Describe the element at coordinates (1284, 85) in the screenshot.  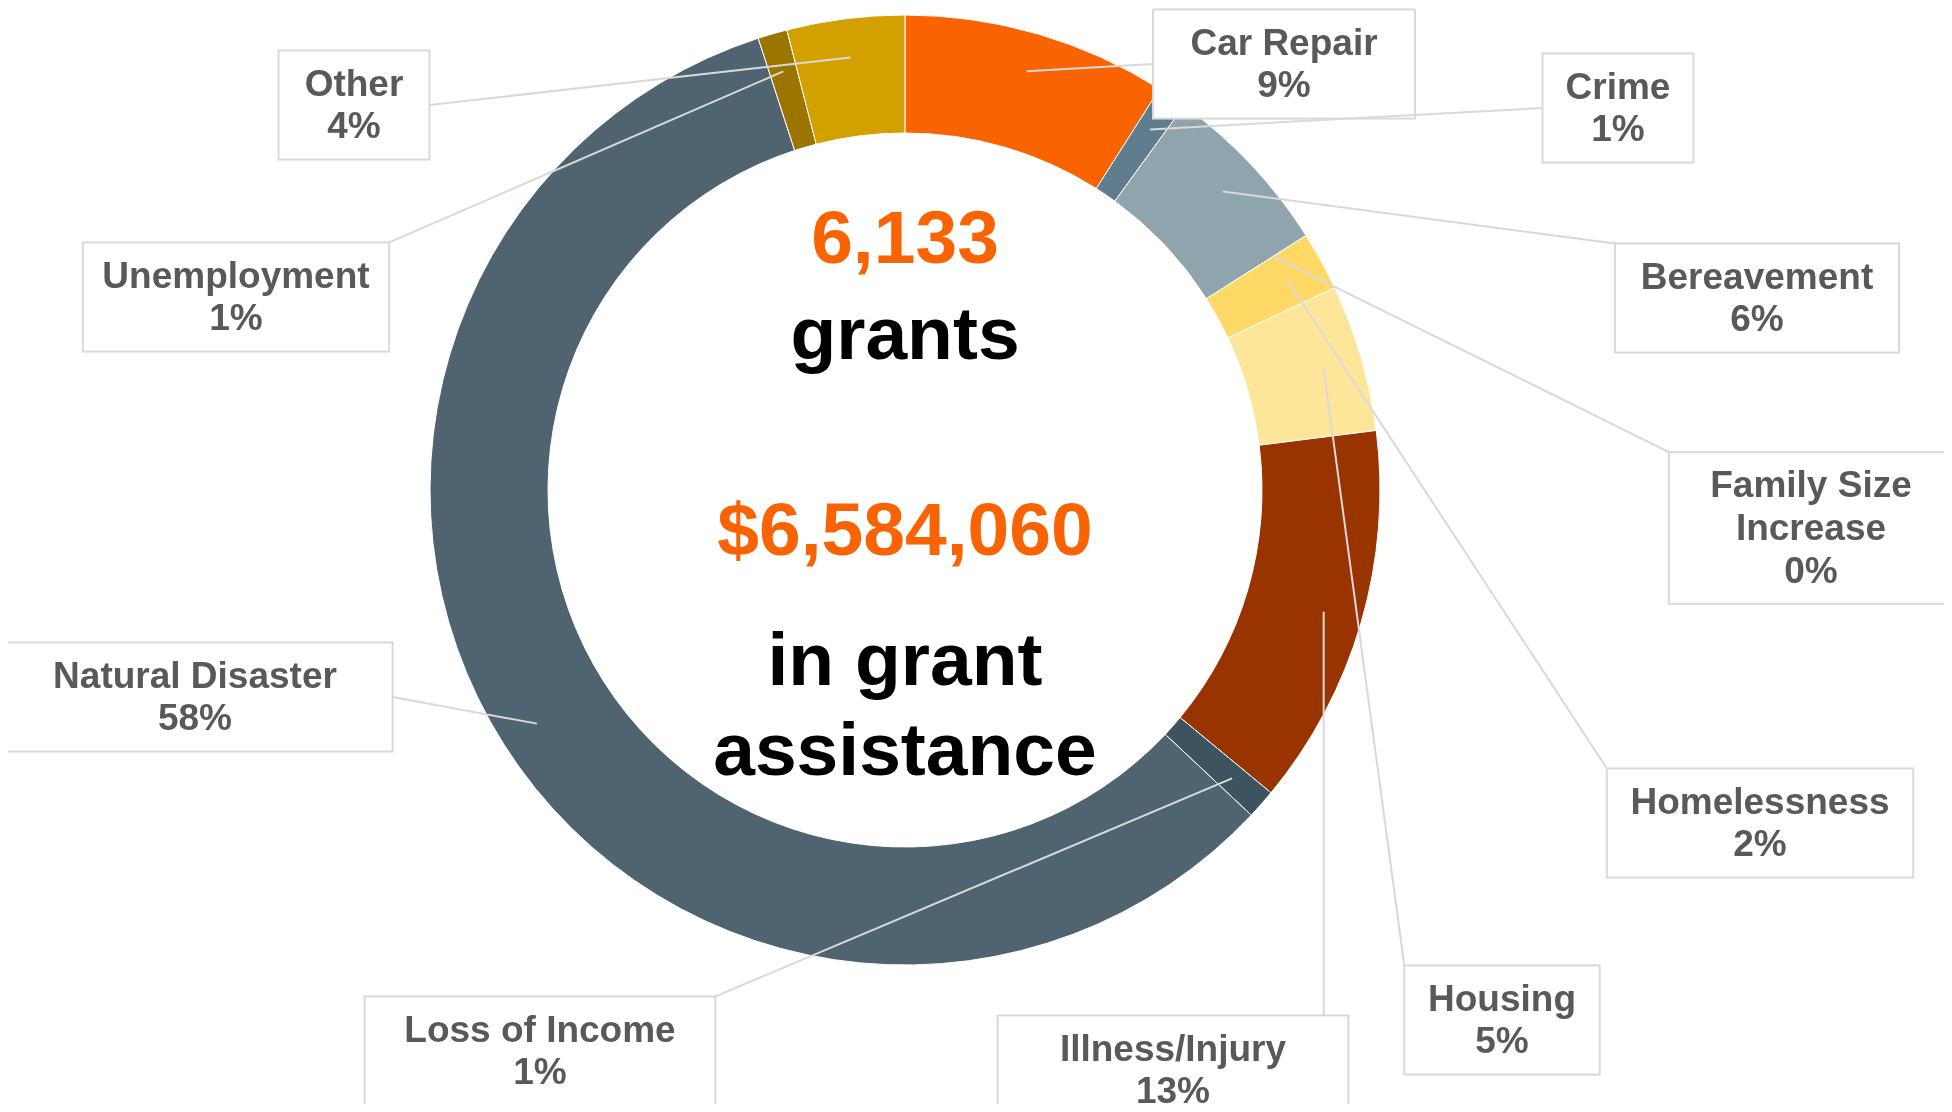
I see `data-label: 9%` at that location.